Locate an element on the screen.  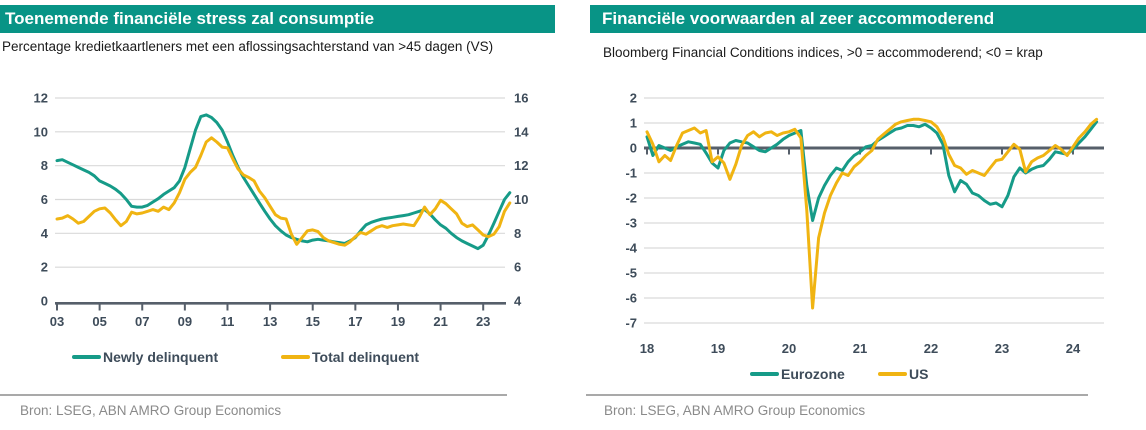
svg-text: 05 is located at coordinates (99, 321).